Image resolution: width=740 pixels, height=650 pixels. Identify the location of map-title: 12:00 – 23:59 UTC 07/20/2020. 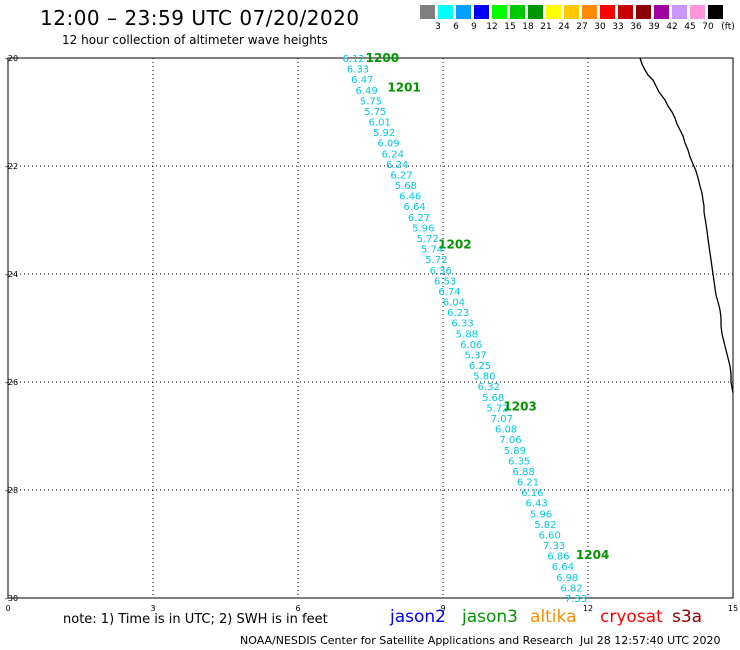
(200, 18).